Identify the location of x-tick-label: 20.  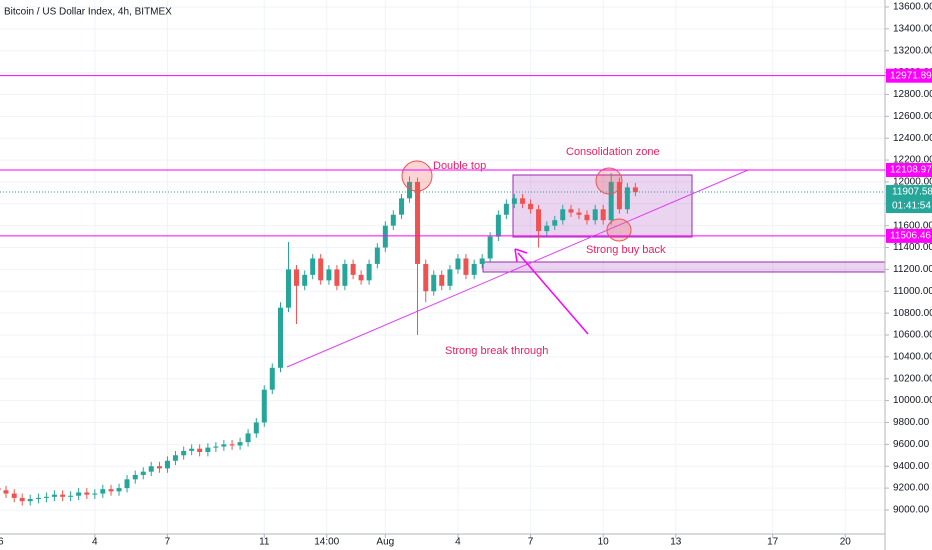
(846, 542).